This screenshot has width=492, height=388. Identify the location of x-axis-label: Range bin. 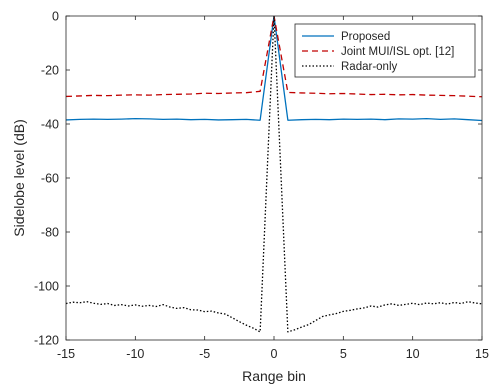
(274, 376).